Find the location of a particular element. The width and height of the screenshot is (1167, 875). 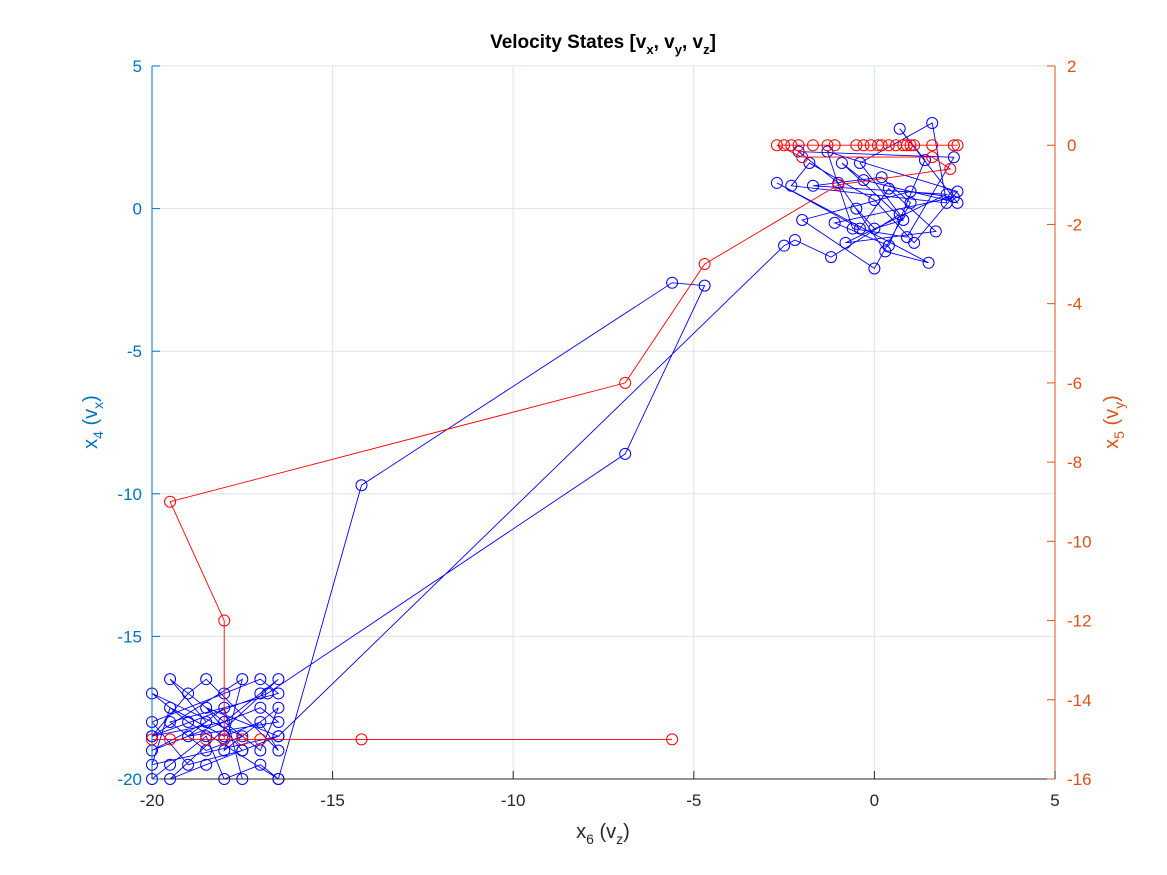

y-right-tick-label: -10 is located at coordinates (1079, 541).